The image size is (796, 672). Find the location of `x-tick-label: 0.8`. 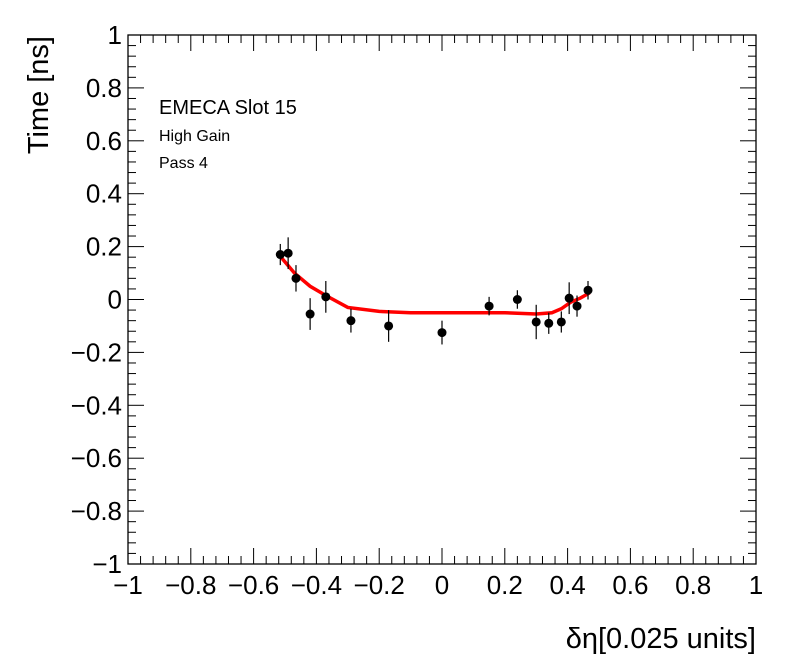

x-tick-label: 0.8 is located at coordinates (693, 585).